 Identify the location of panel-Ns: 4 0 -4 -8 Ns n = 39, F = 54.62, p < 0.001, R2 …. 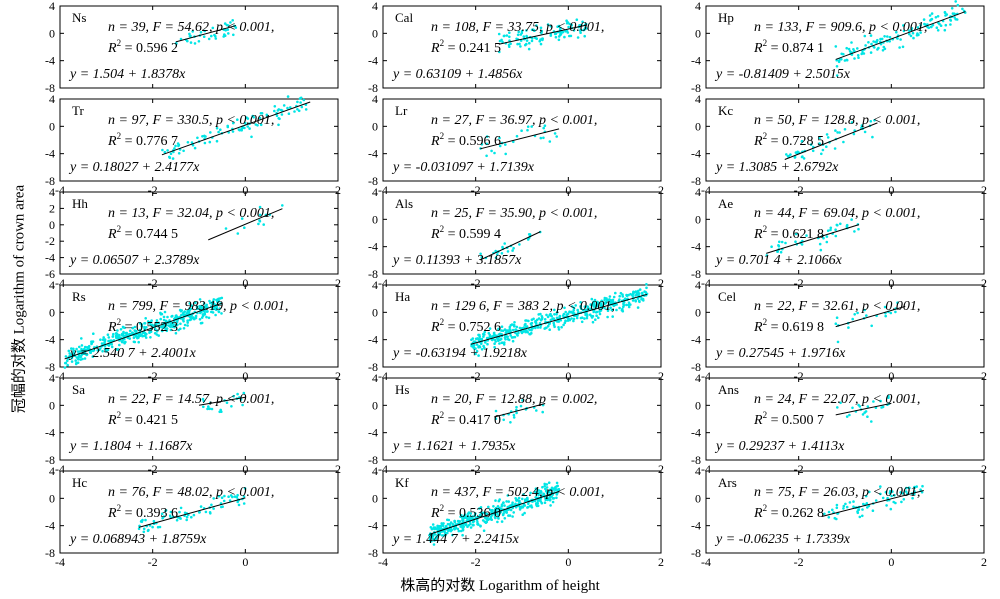
(192, 47).